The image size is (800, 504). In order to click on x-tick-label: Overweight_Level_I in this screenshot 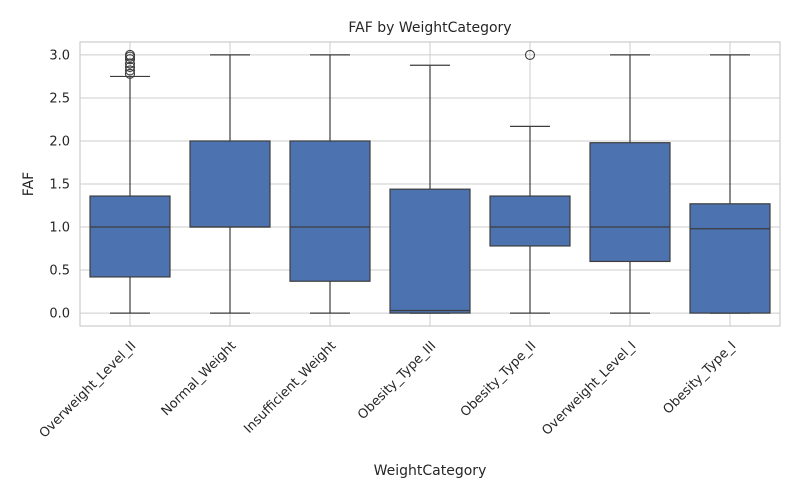, I will do `click(589, 389)`.